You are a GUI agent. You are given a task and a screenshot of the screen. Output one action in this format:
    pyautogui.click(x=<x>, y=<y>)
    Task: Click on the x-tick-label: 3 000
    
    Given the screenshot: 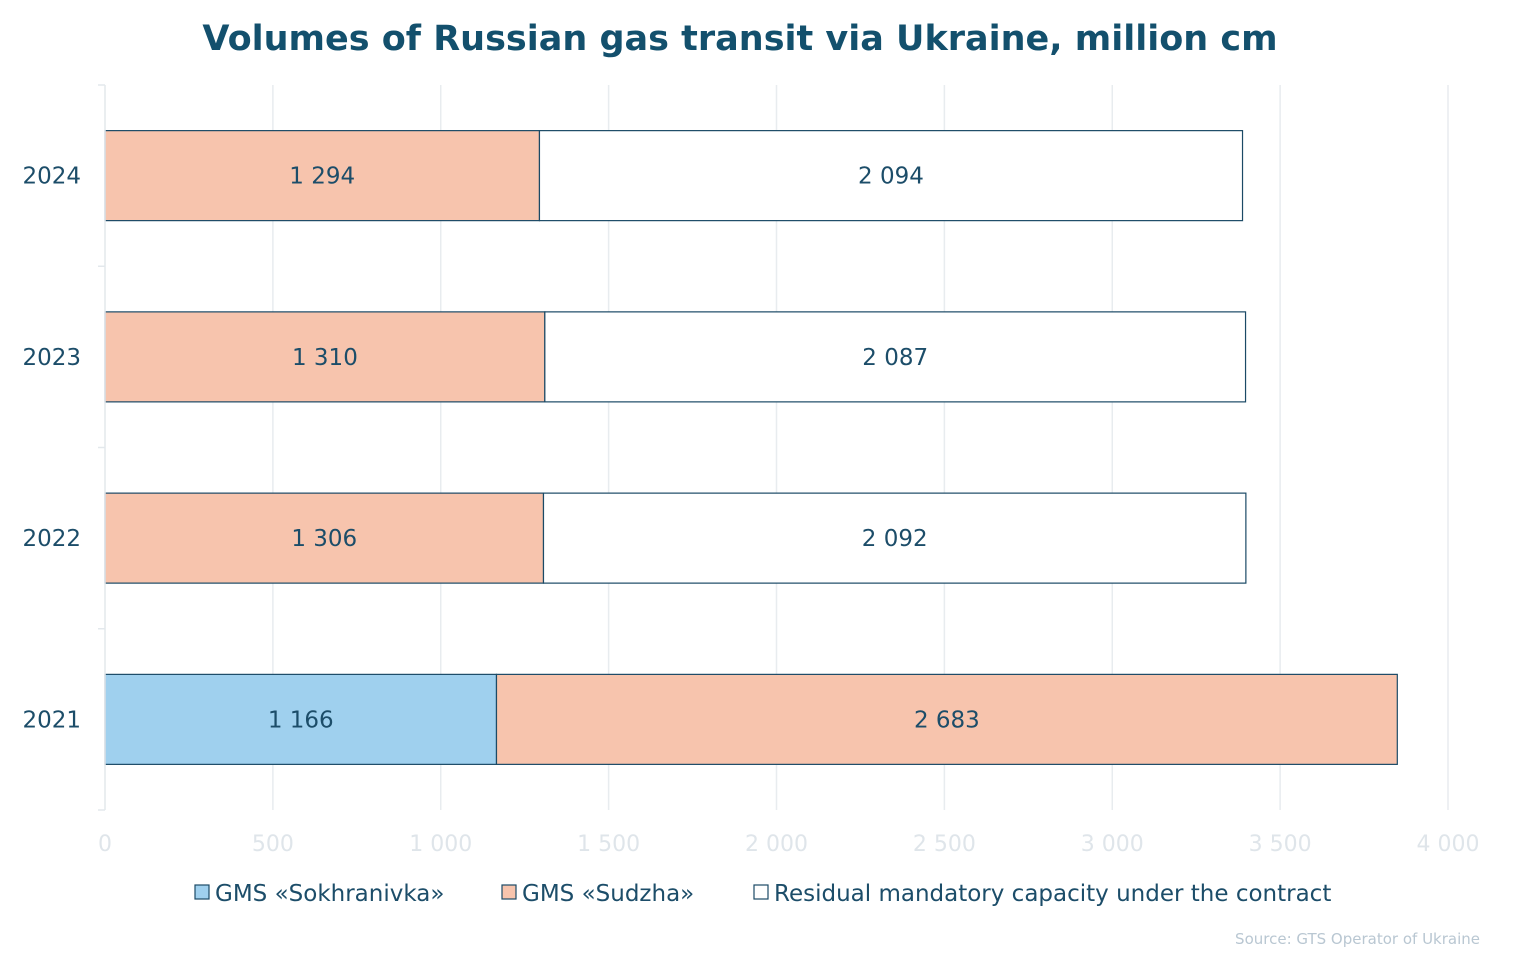 What is the action you would take?
    pyautogui.click(x=1112, y=844)
    